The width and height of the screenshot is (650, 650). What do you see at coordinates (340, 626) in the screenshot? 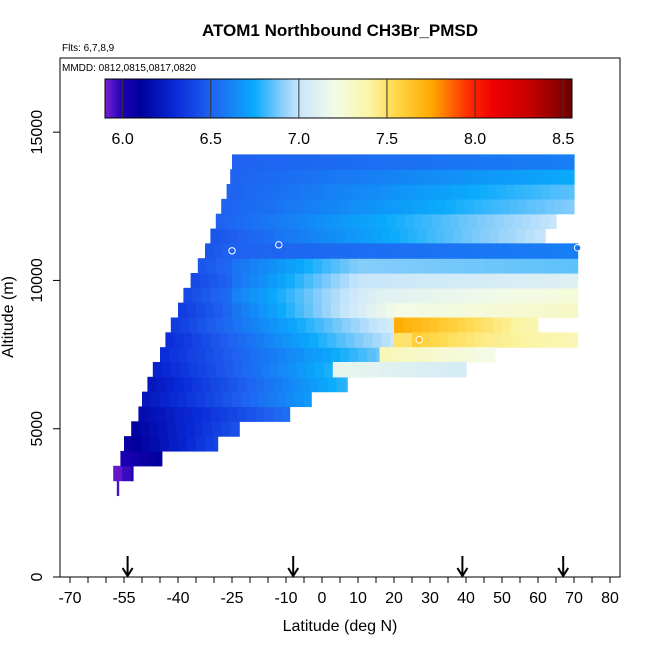
I see `x-axis-label: Latitude (deg N)` at bounding box center [340, 626].